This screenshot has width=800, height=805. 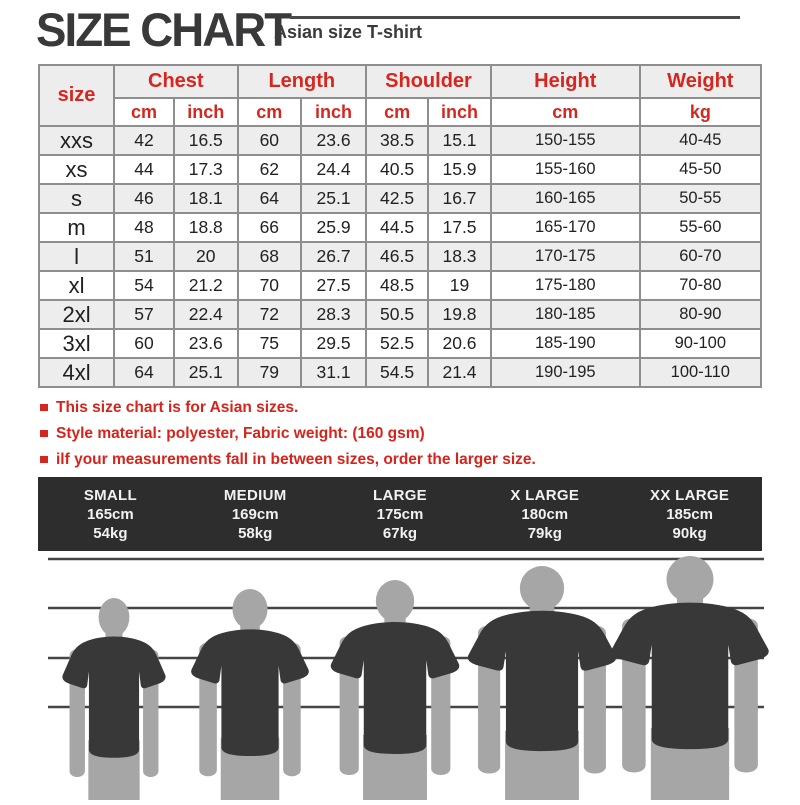 What do you see at coordinates (459, 256) in the screenshot?
I see `cell: 18.3` at bounding box center [459, 256].